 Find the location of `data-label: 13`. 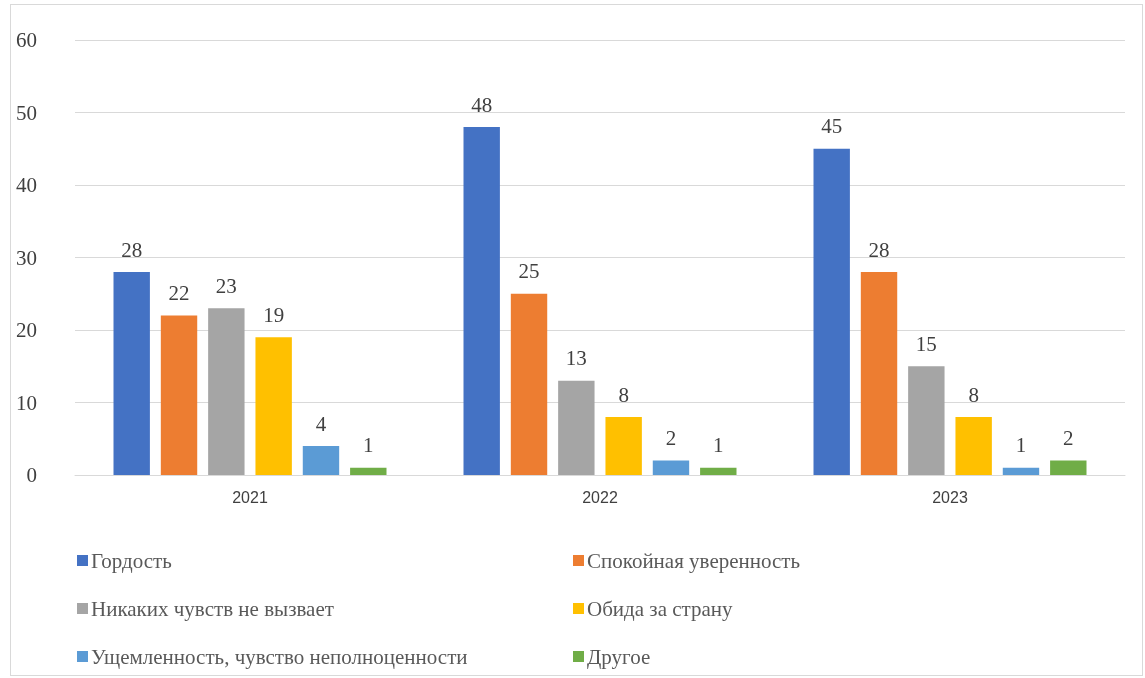

data-label: 13 is located at coordinates (576, 358).